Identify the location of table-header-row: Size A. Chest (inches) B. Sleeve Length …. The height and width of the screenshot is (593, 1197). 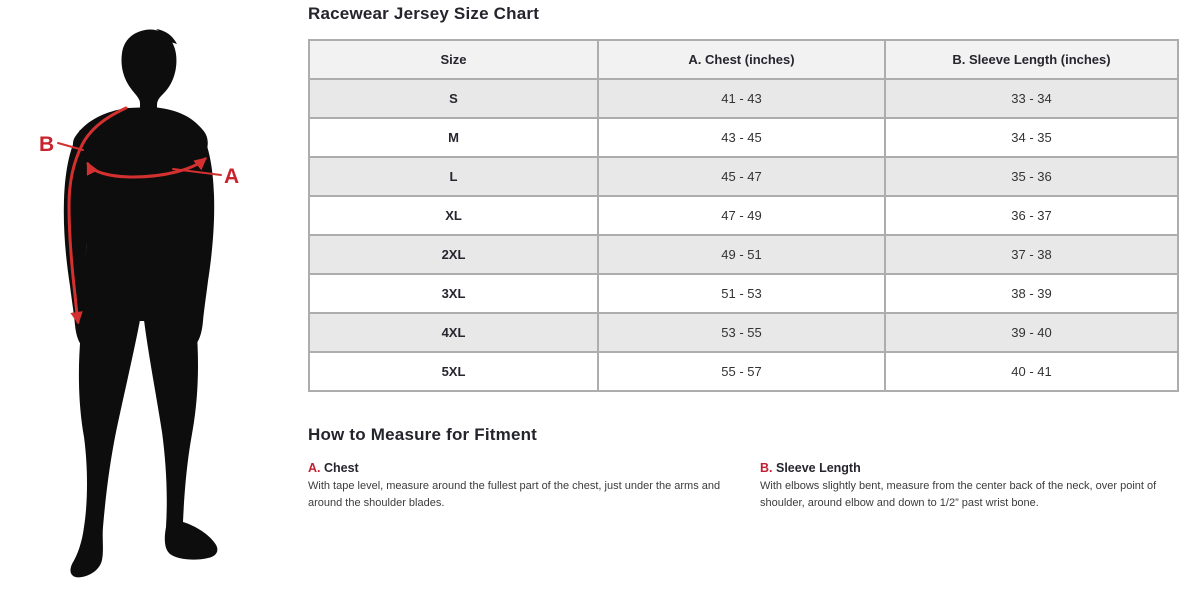
(743, 59).